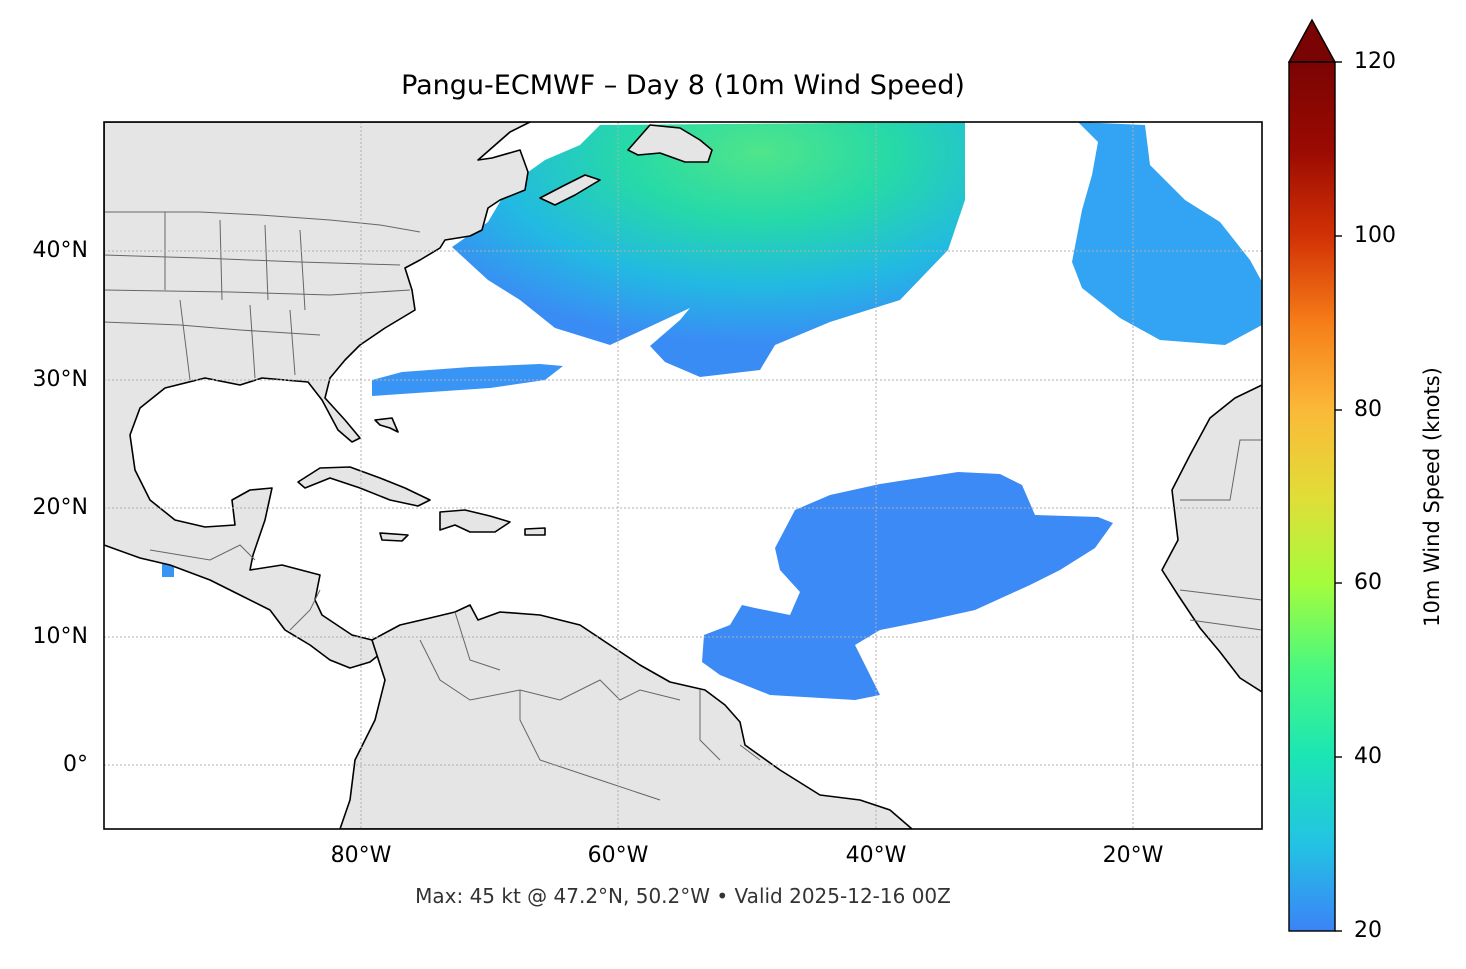 Image resolution: width=1466 pixels, height=969 pixels. What do you see at coordinates (394, 537) in the screenshot?
I see `land-jamaica` at bounding box center [394, 537].